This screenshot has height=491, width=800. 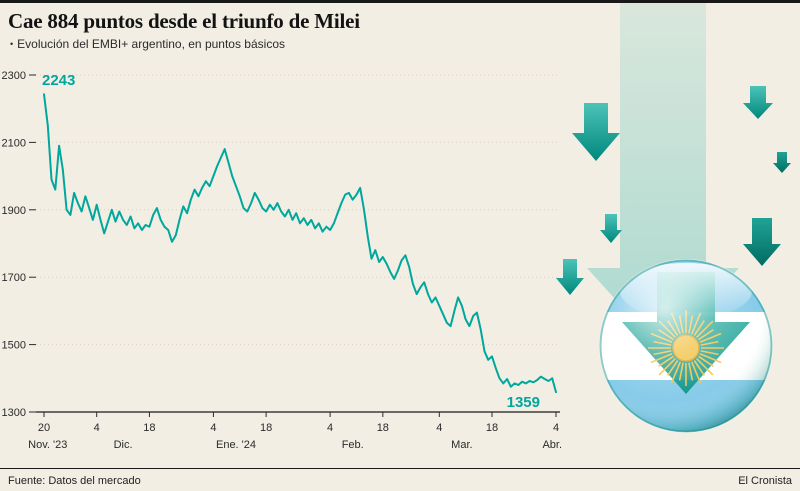 I want to click on y-axis-label: 1300, so click(x=14, y=413).